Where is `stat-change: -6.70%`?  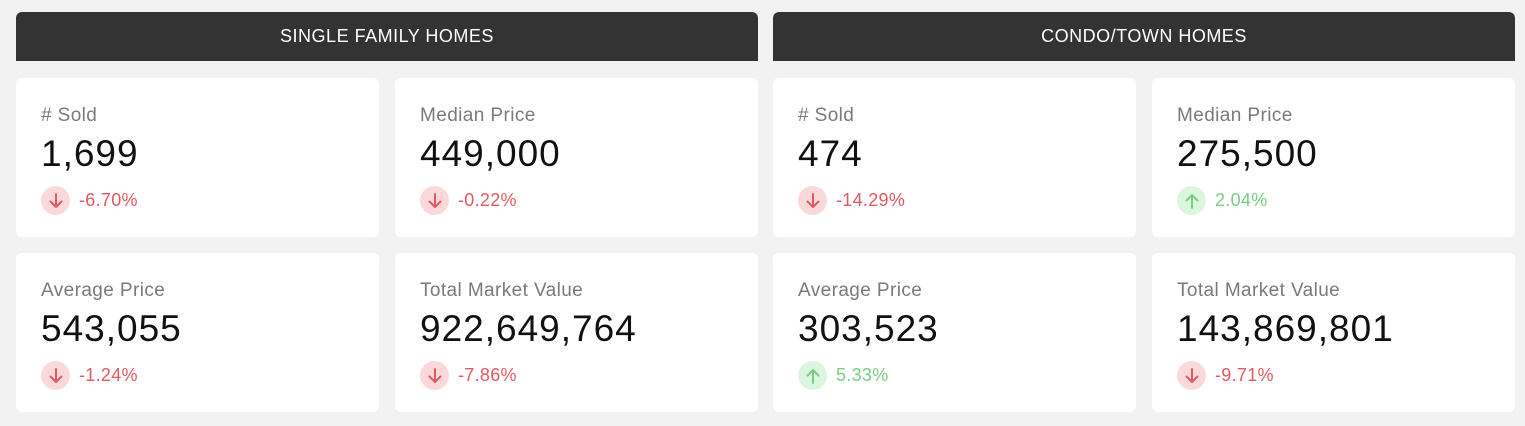
stat-change: -6.70% is located at coordinates (210, 200).